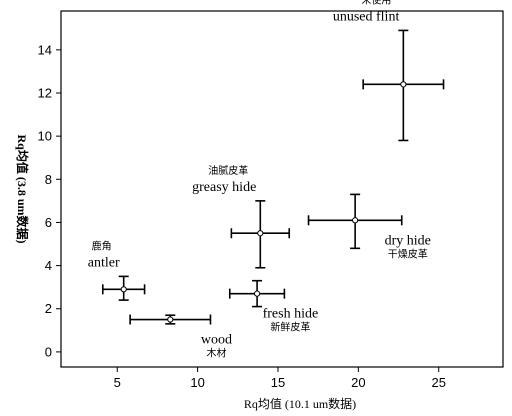 This screenshot has width=512, height=416. What do you see at coordinates (216, 353) in the screenshot?
I see `point-label-zh: 木材` at bounding box center [216, 353].